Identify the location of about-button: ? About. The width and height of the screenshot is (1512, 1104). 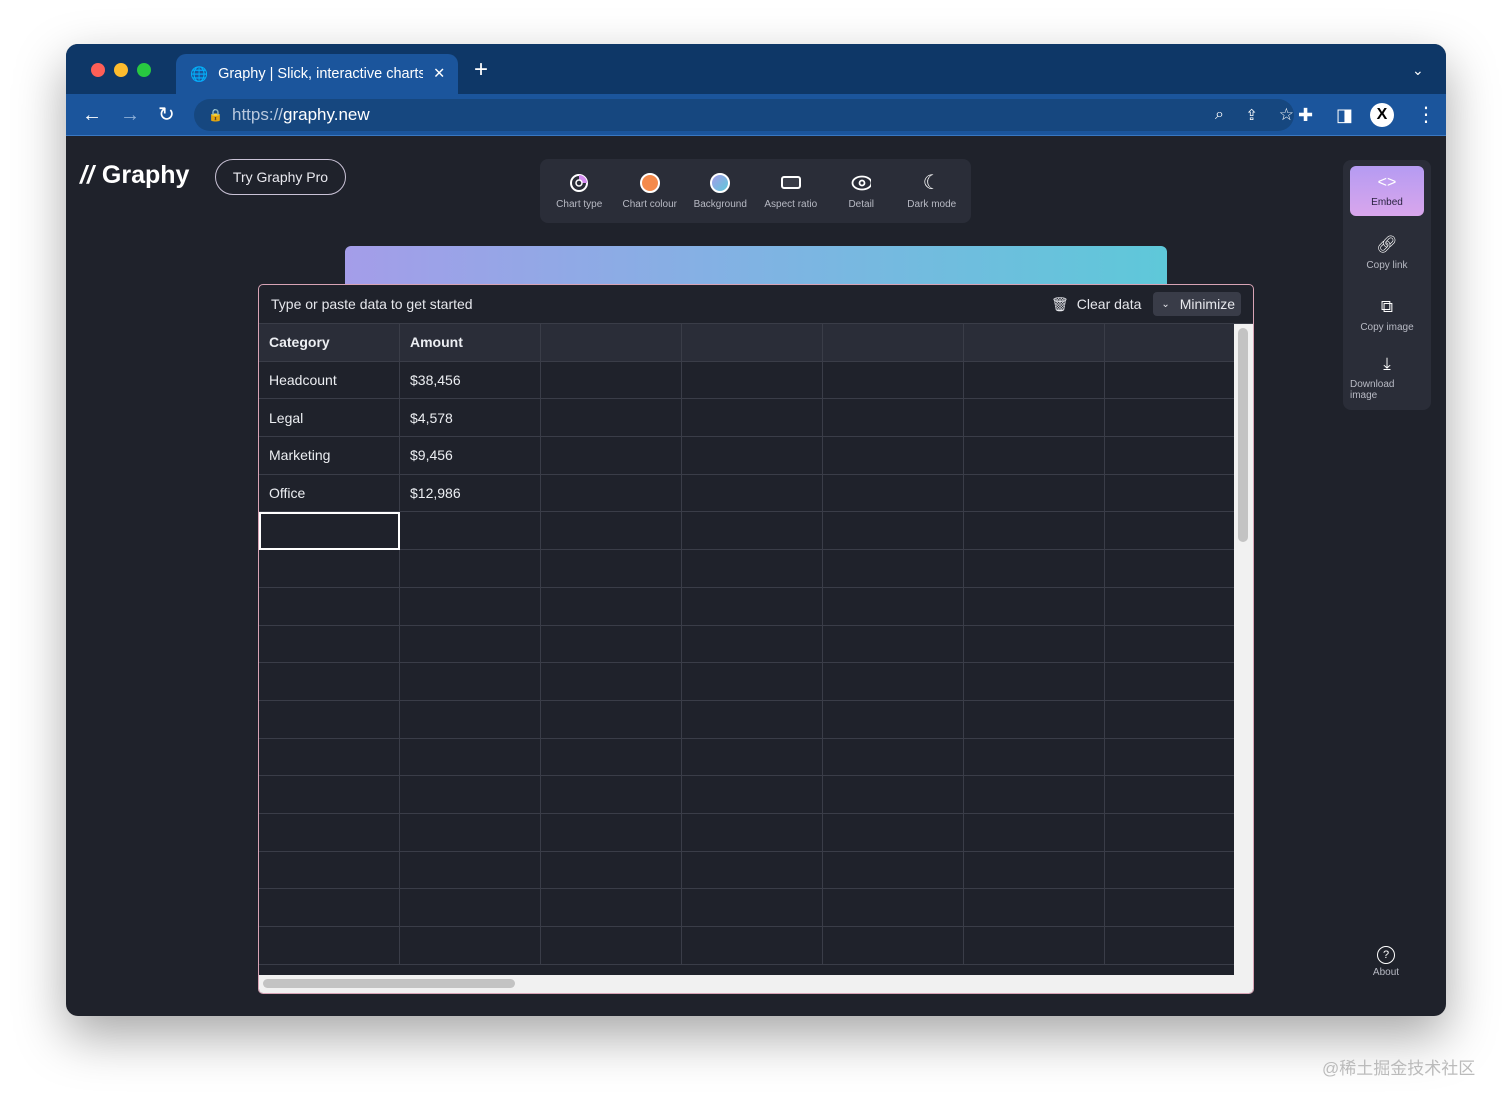
(1386, 962).